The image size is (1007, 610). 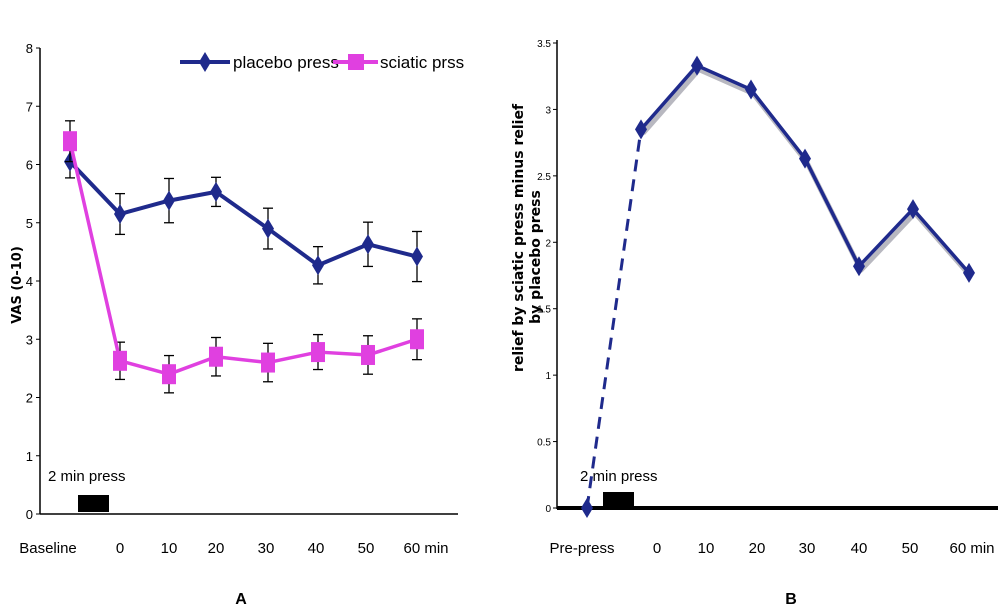 What do you see at coordinates (29, 398) in the screenshot?
I see `panel-a-y-tick-label: 2` at bounding box center [29, 398].